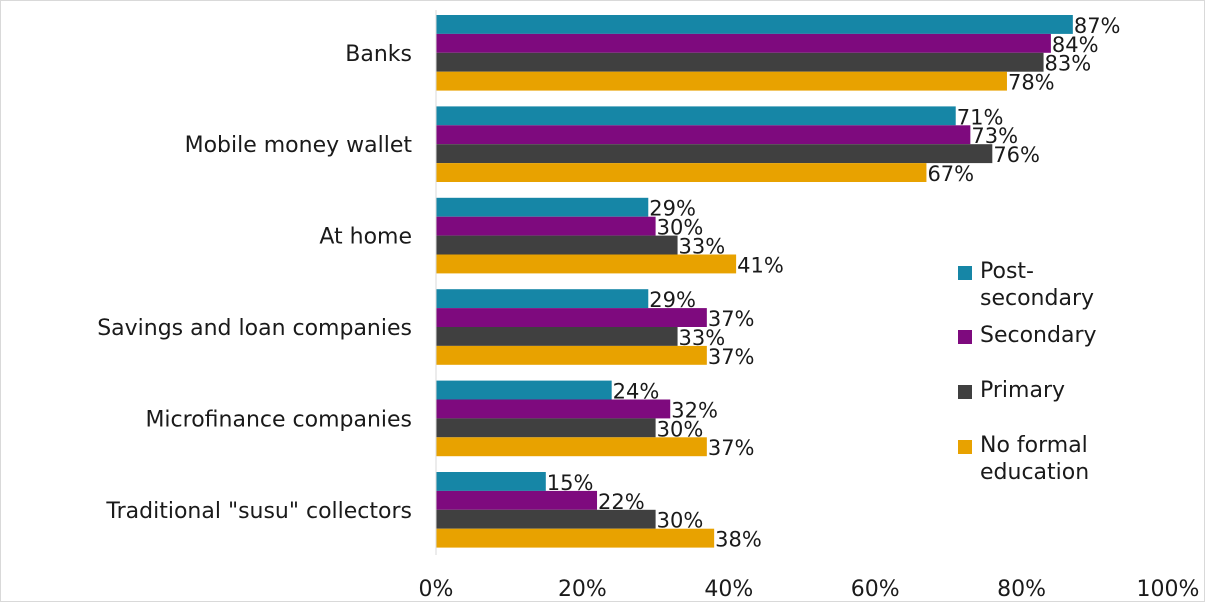  I want to click on bar-no-formal-education-at-home, so click(586, 264).